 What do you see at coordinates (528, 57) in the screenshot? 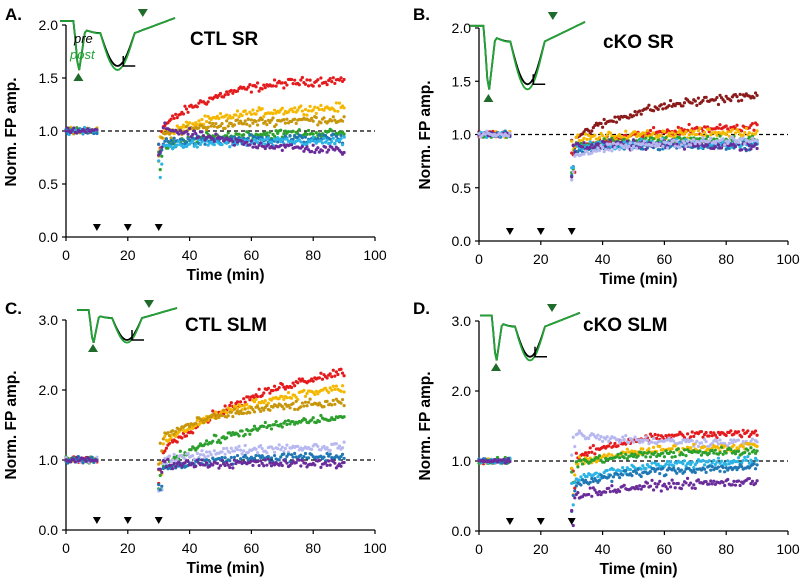
I see `fp-trace-inset` at bounding box center [528, 57].